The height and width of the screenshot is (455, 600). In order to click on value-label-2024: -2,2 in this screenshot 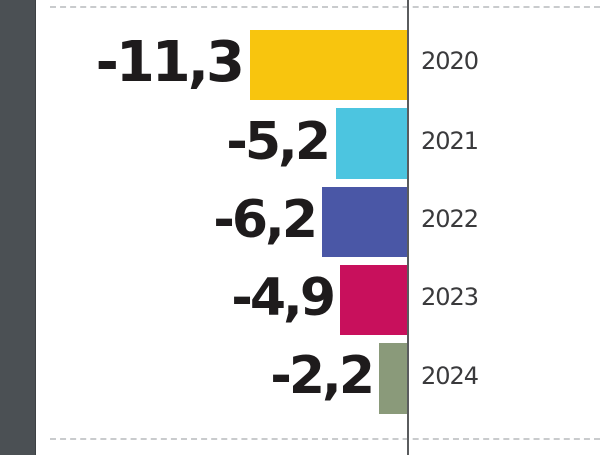, I will do `click(322, 376)`.